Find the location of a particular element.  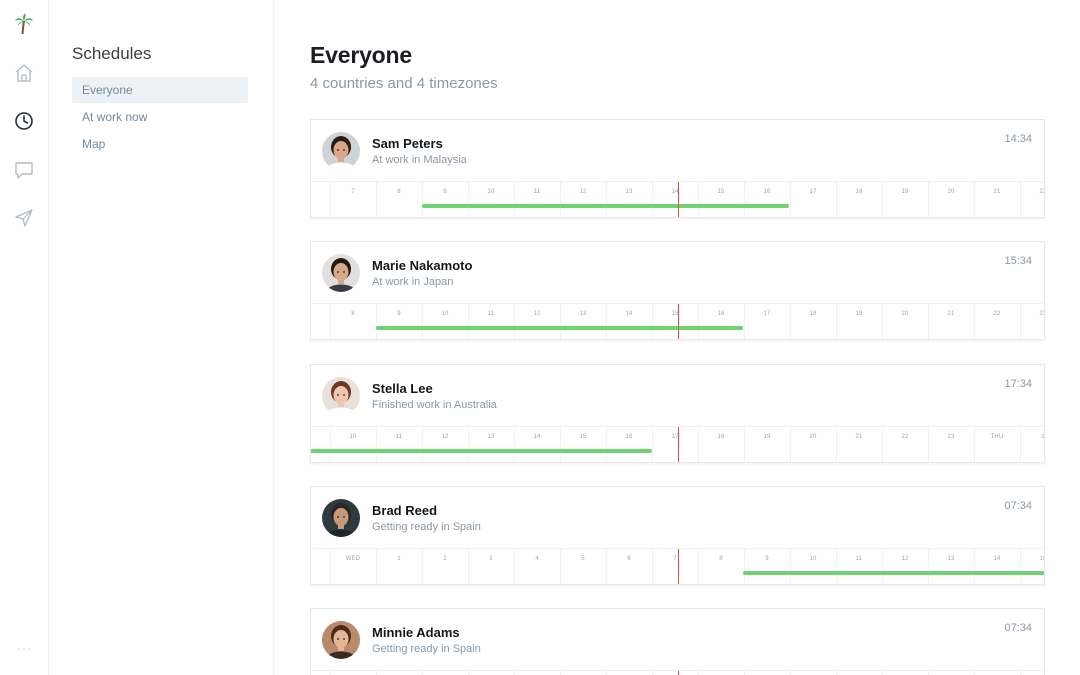

chat-icon is located at coordinates (24, 170).